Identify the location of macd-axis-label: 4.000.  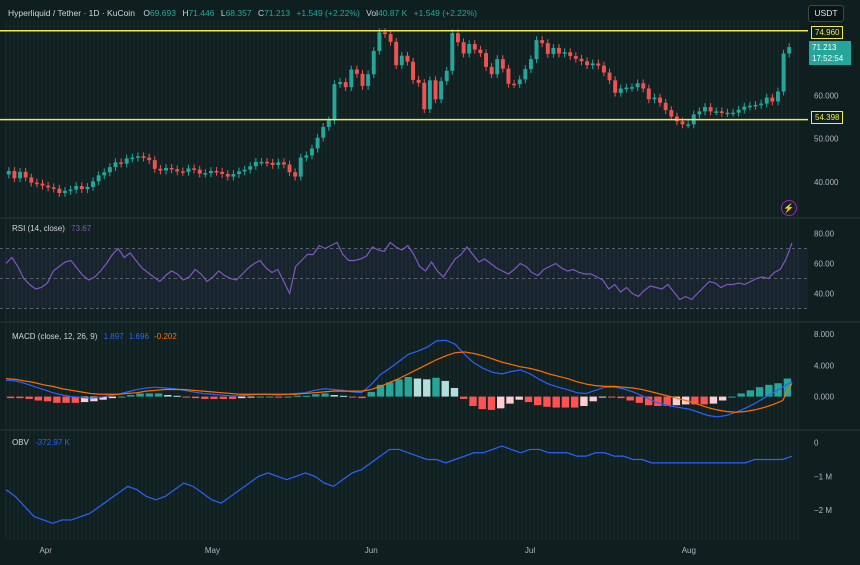
(824, 365).